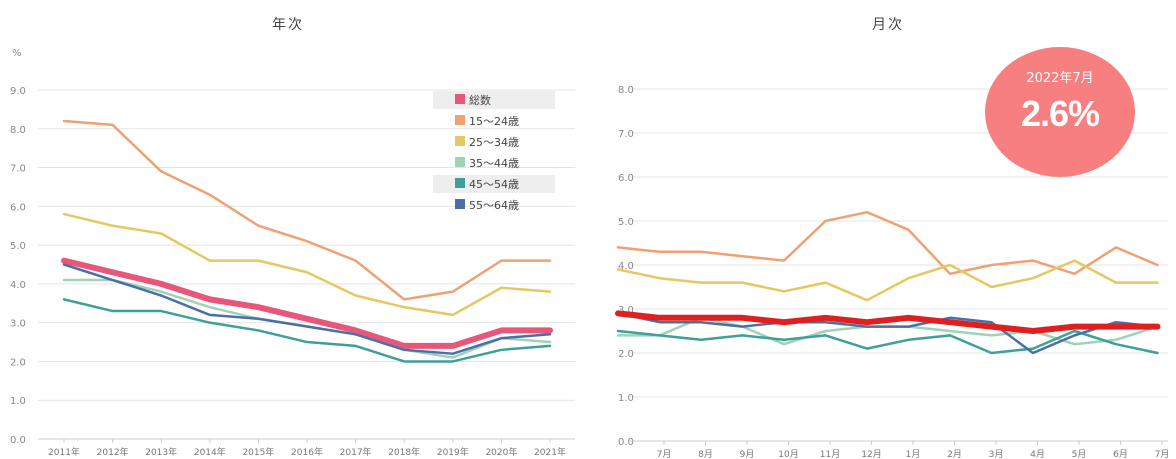 This screenshot has height=459, width=1176. I want to click on monthly-x-tick-label: 6月, so click(1120, 454).